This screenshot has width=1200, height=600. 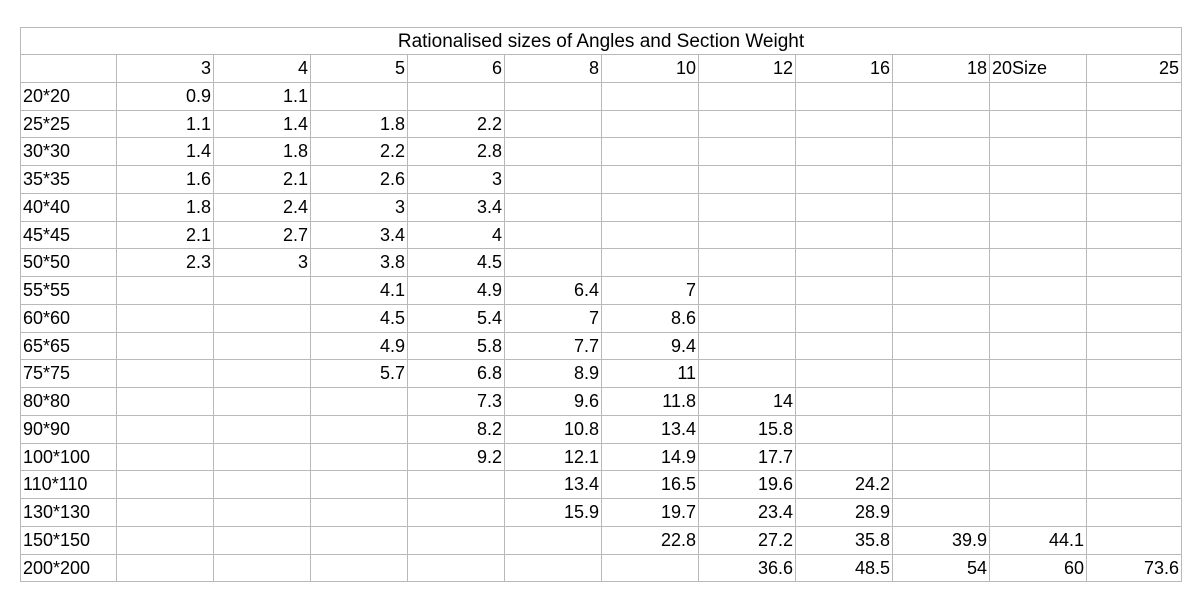 What do you see at coordinates (68, 291) in the screenshot?
I see `row-label: 55*55` at bounding box center [68, 291].